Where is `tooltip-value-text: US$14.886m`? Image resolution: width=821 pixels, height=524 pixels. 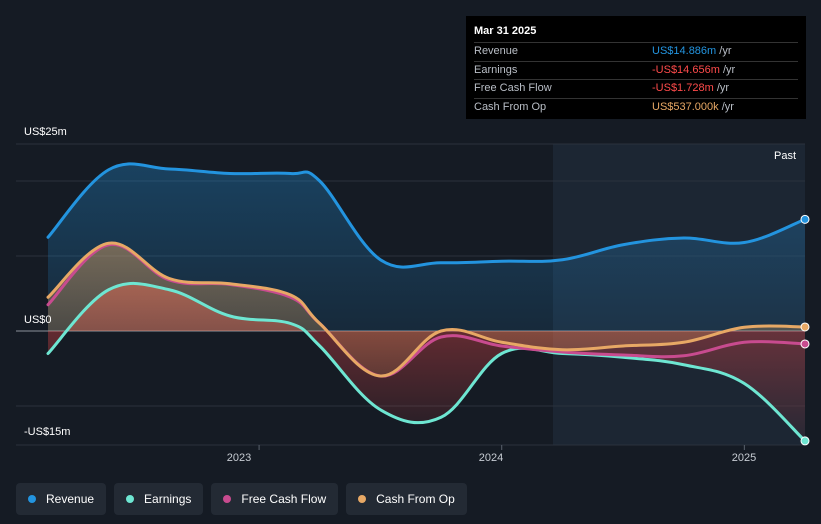
tooltip-value-text: US$14.886m is located at coordinates (684, 51).